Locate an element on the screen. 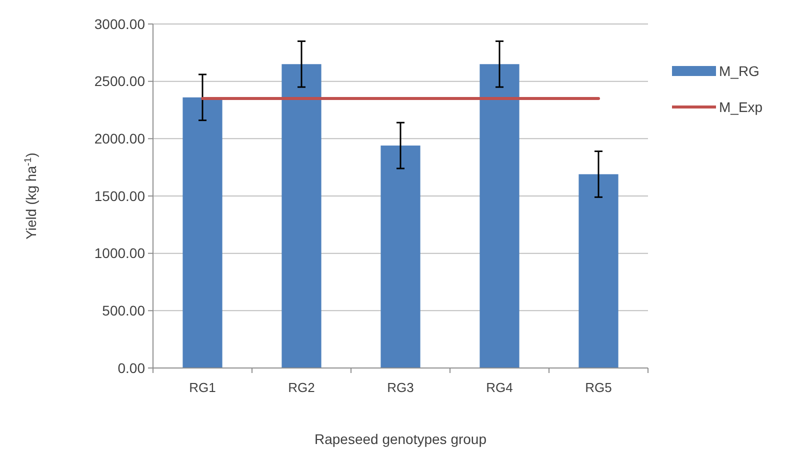 The height and width of the screenshot is (460, 786). x-tick-label: RG3 is located at coordinates (400, 387).